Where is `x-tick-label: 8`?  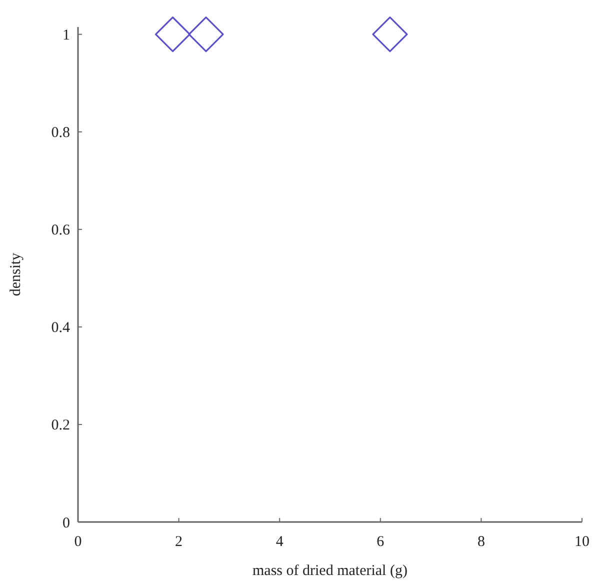
x-tick-label: 8 is located at coordinates (481, 542).